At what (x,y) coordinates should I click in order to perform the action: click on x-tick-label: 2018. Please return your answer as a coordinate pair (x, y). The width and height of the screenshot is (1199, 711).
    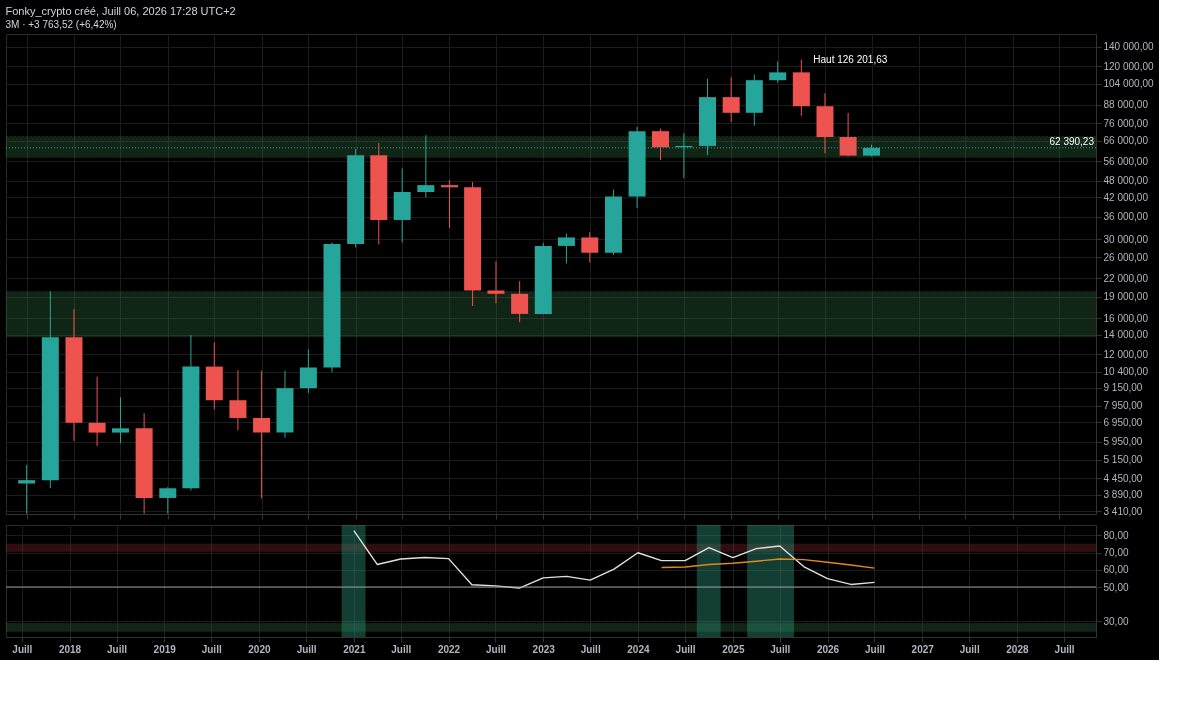
    Looking at the image, I should click on (70, 649).